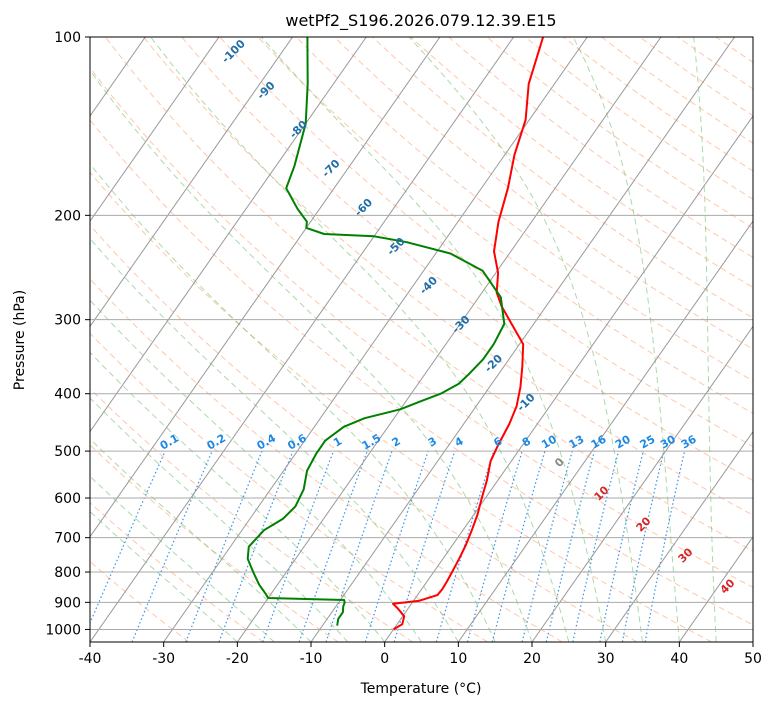 The image size is (775, 708). Describe the element at coordinates (602, 493) in the screenshot. I see `theta-e-label: 10` at that location.